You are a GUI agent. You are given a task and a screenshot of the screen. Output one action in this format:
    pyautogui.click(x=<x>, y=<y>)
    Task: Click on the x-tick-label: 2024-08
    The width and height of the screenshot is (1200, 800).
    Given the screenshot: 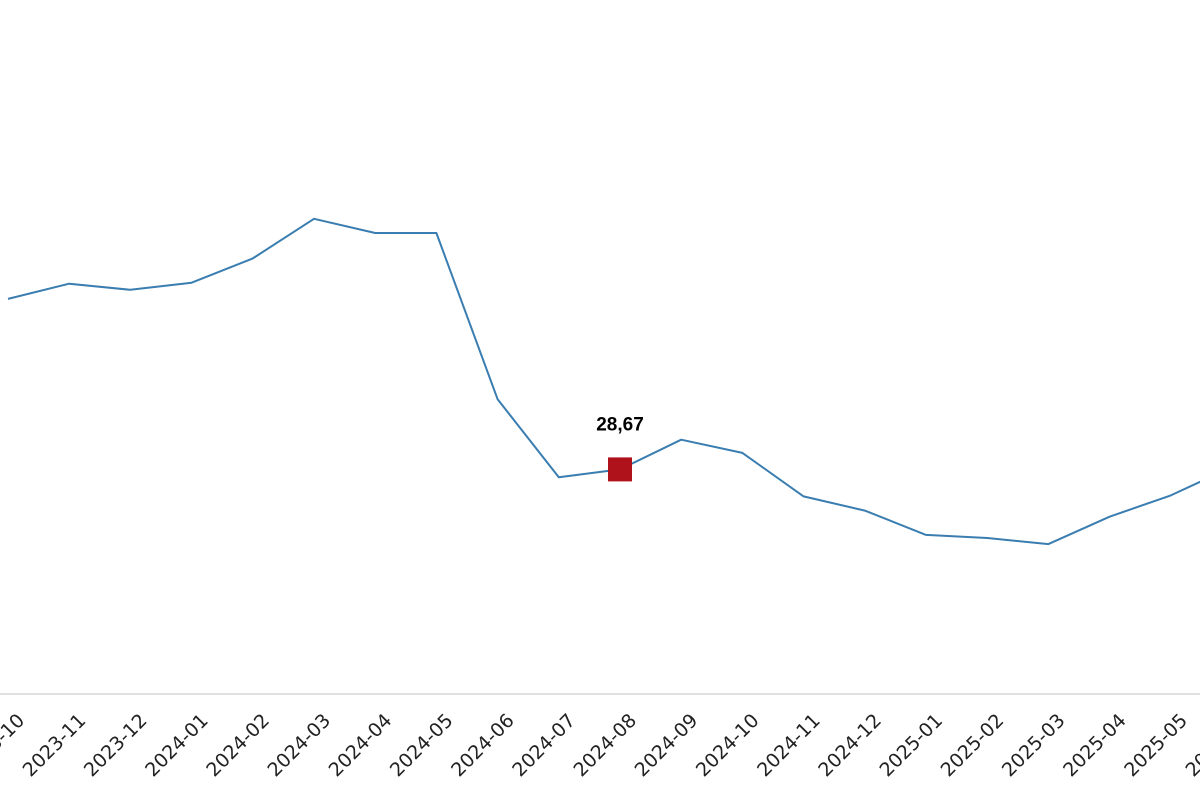 What is the action you would take?
    pyautogui.click(x=605, y=746)
    